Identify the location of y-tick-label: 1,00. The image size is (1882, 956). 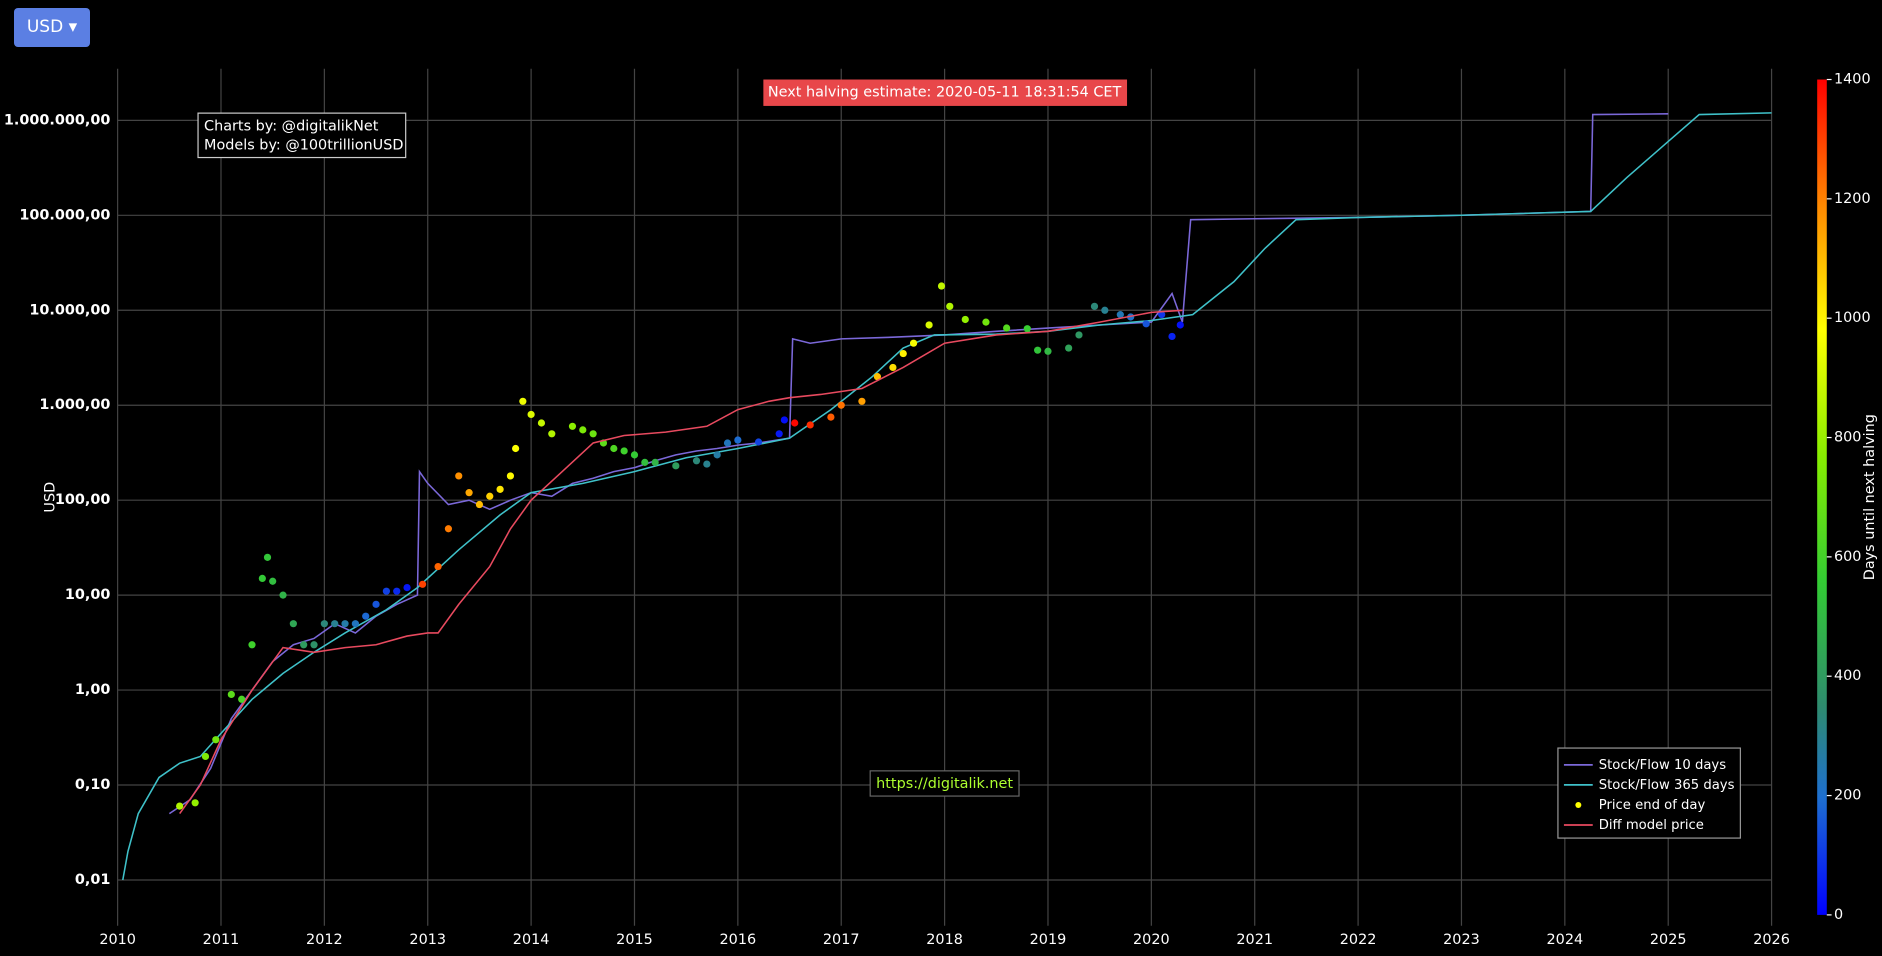
(93, 690).